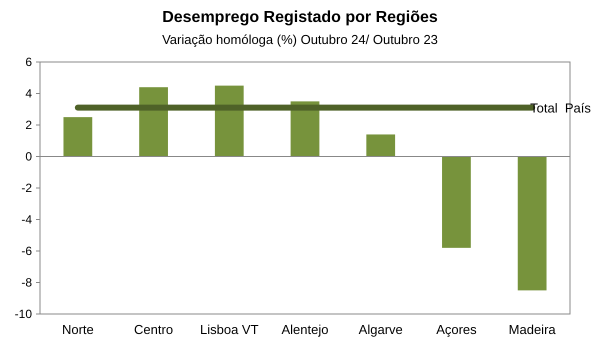 The width and height of the screenshot is (614, 347). I want to click on x-tick-label: Lisboa VT, so click(229, 329).